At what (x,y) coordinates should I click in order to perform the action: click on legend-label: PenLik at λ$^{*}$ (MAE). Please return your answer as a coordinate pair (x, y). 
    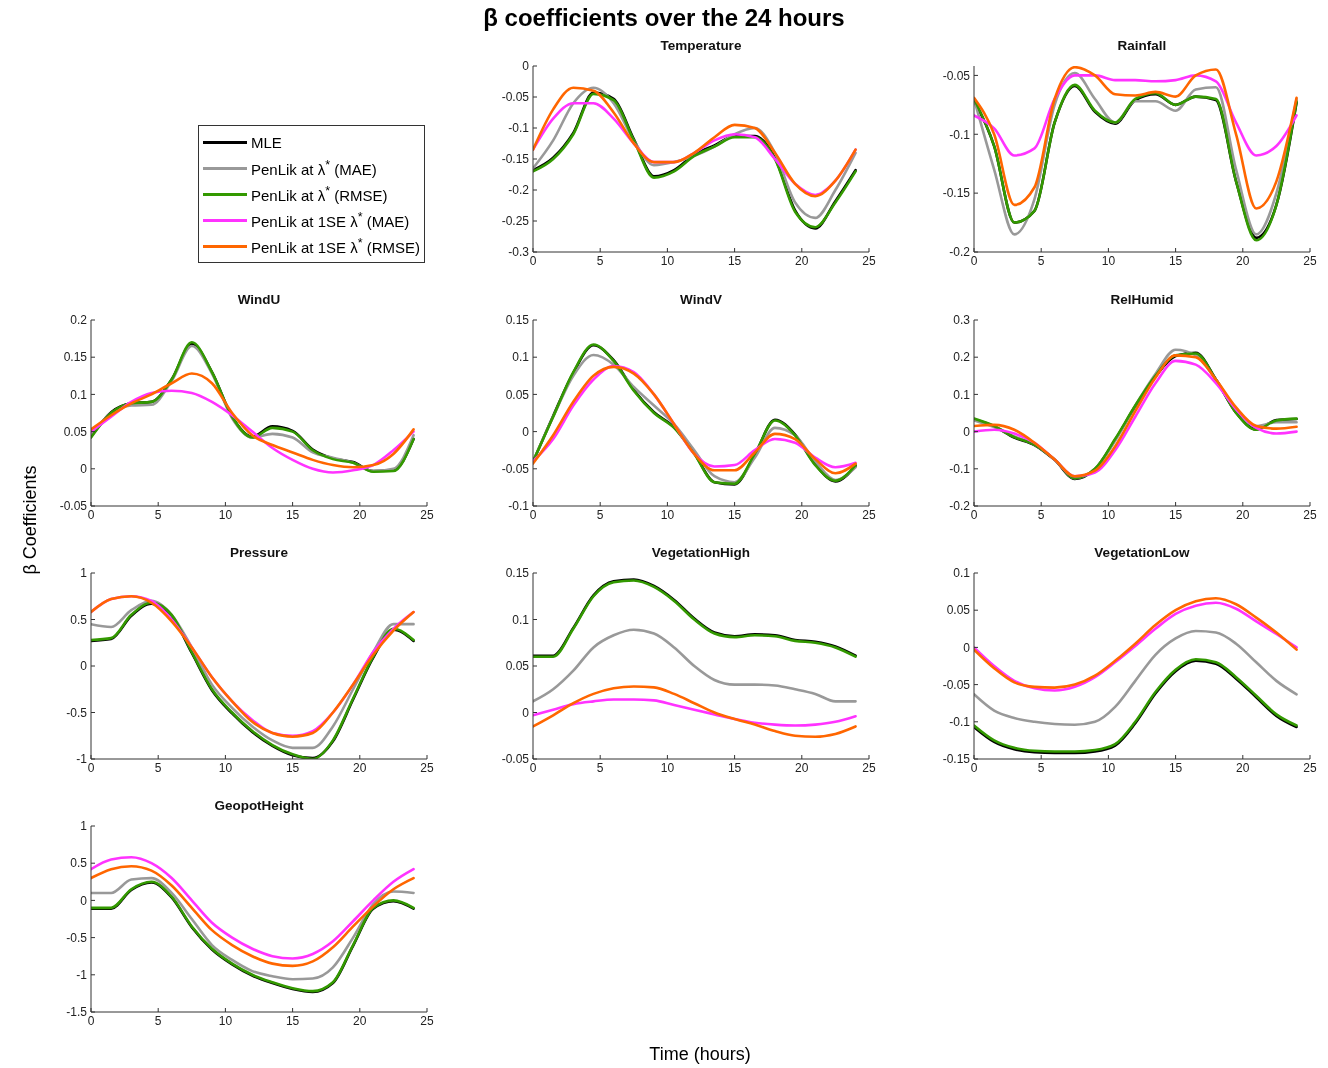
    Looking at the image, I should click on (314, 168).